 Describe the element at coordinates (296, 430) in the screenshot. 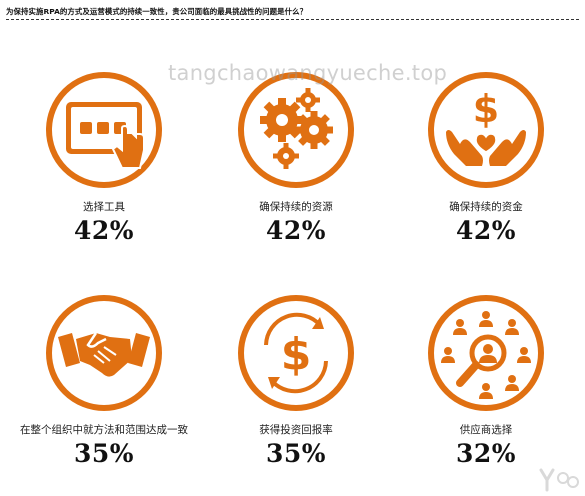

I see `challenge-label: 获得投资回报率` at that location.